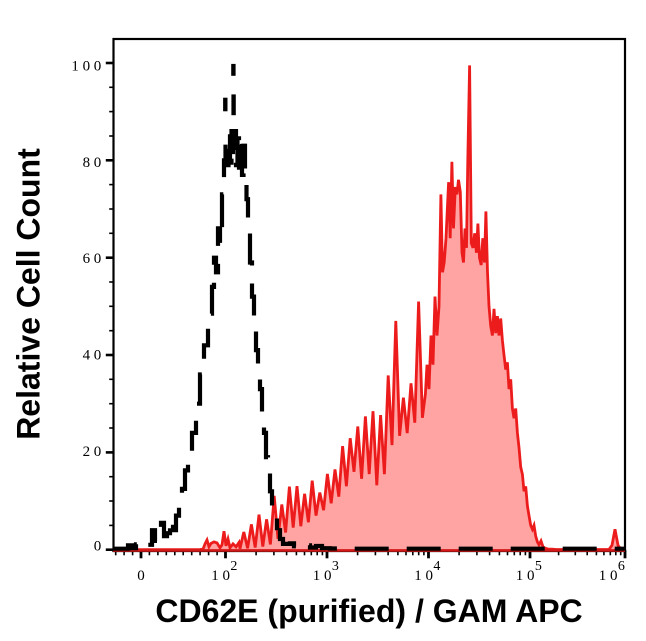 Image resolution: width=646 pixels, height=641 pixels. What do you see at coordinates (94, 163) in the screenshot?
I see `svg-text: 80` at bounding box center [94, 163].